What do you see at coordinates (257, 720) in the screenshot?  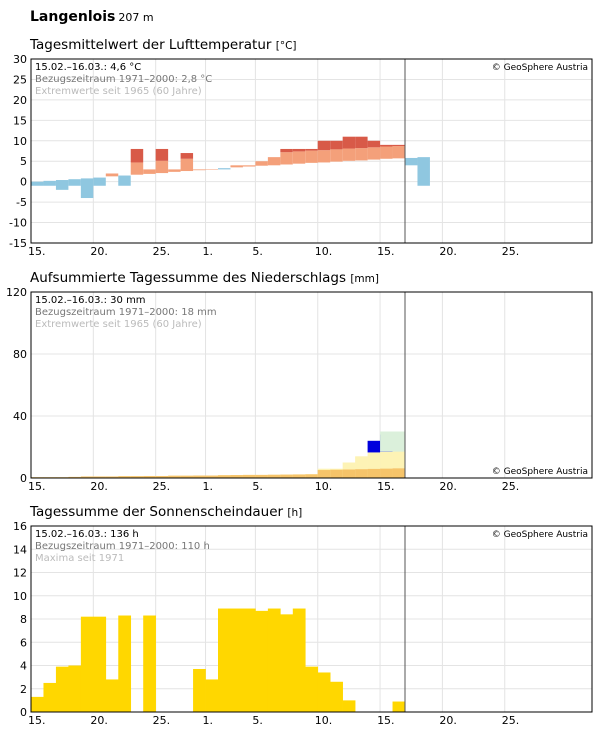 I see `x-tick-label: 5.` at bounding box center [257, 720].